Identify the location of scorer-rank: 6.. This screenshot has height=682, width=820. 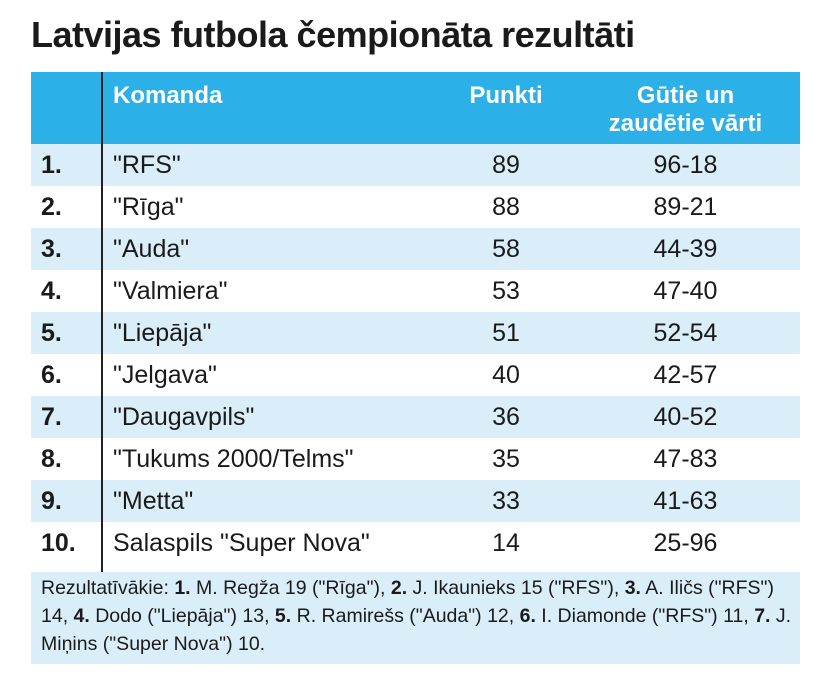
(527, 616).